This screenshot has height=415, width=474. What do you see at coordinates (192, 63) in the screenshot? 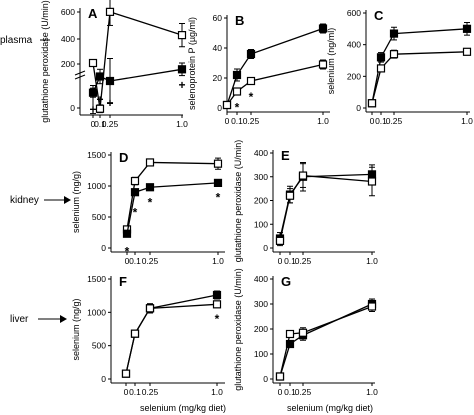
I see `y-axis-label: selenoprotein P (µg/ml)` at bounding box center [192, 63].